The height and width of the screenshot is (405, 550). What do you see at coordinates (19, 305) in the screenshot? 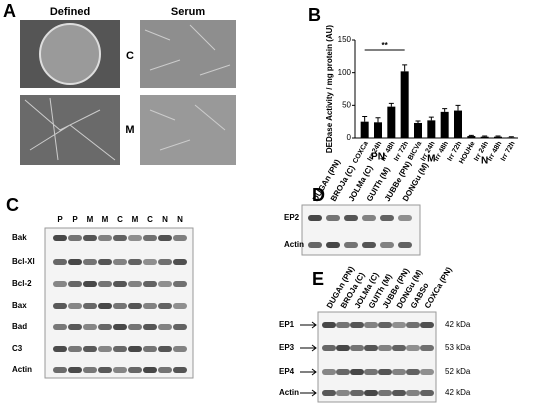
I see `row-label: Bax` at bounding box center [19, 305].